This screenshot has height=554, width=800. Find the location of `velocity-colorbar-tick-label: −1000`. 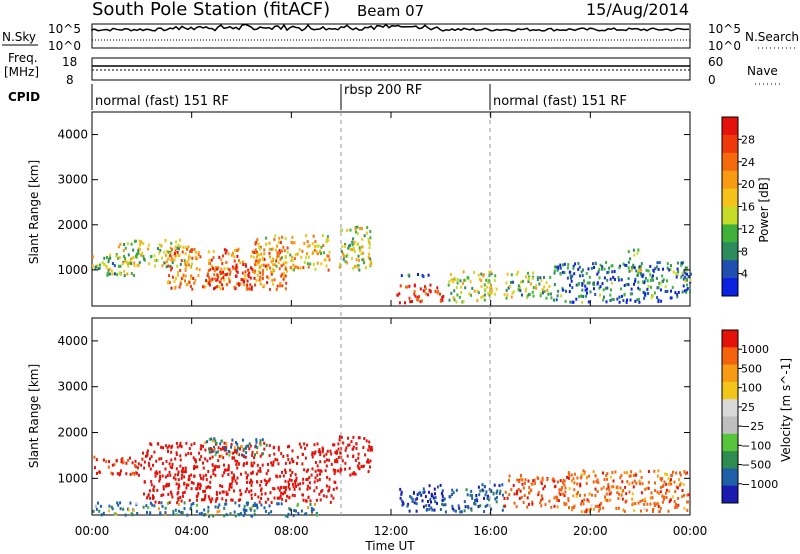

velocity-colorbar-tick-label: −1000 is located at coordinates (759, 484).